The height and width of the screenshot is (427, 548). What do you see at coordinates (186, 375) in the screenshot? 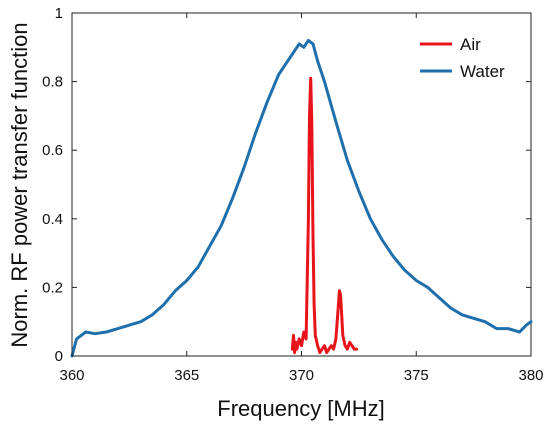
I see `x-tick-label: 365` at bounding box center [186, 375].